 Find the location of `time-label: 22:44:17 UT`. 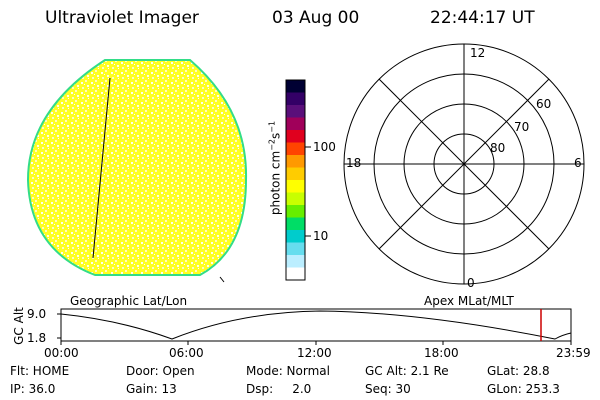

time-label: 22:44:17 UT is located at coordinates (482, 18).